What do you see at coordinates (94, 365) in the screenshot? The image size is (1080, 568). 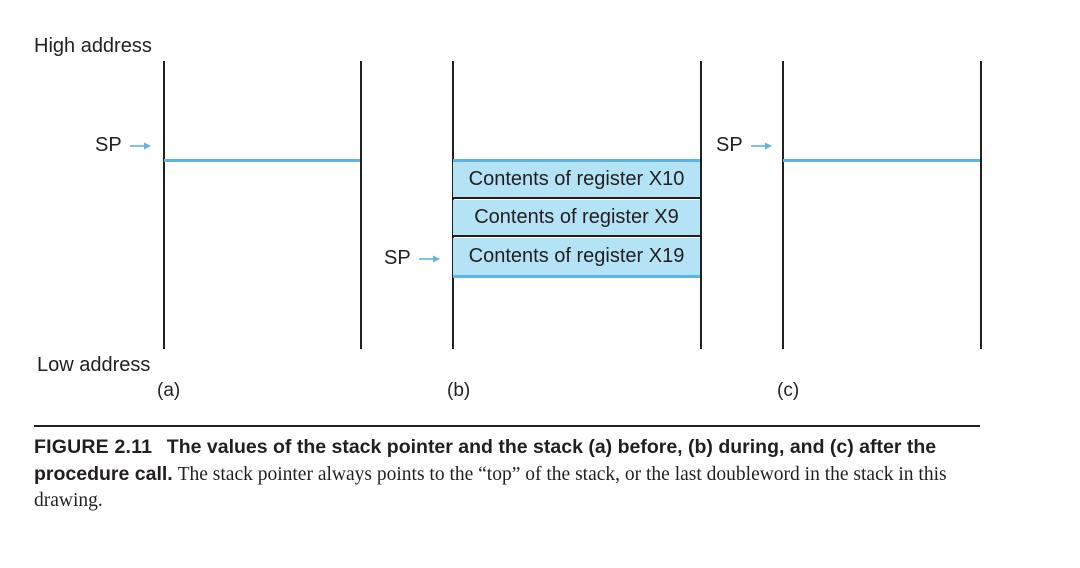 I see `low-address-label: Low address` at bounding box center [94, 365].